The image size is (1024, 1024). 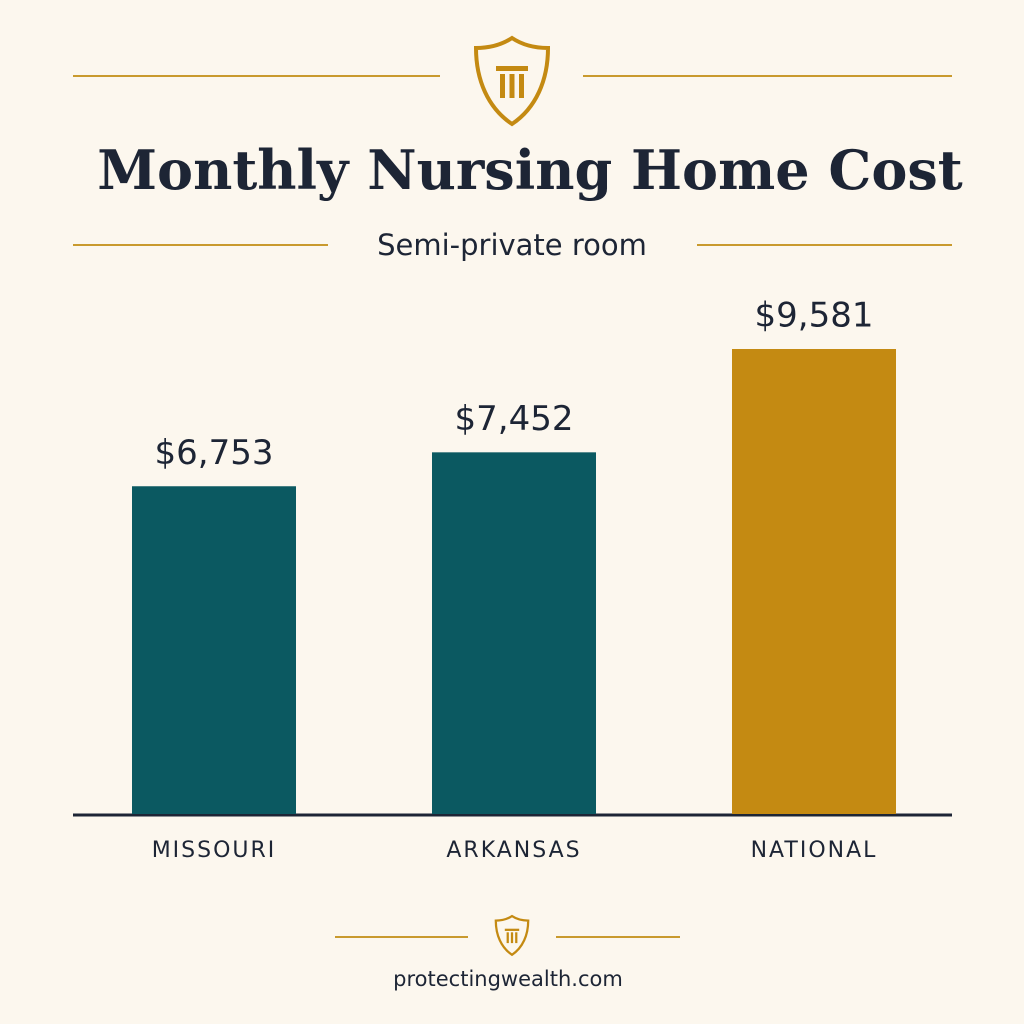 What do you see at coordinates (513, 850) in the screenshot?
I see `x-tick-label: ARKANSAS` at bounding box center [513, 850].